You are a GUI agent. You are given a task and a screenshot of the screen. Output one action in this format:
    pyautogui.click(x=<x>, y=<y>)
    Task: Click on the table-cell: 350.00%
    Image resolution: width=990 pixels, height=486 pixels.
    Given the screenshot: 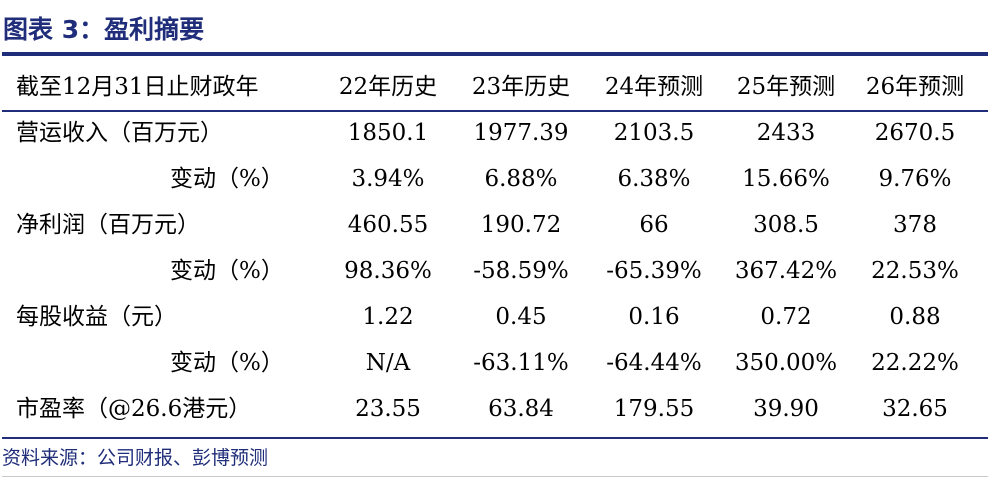 What is the action you would take?
    pyautogui.click(x=786, y=363)
    